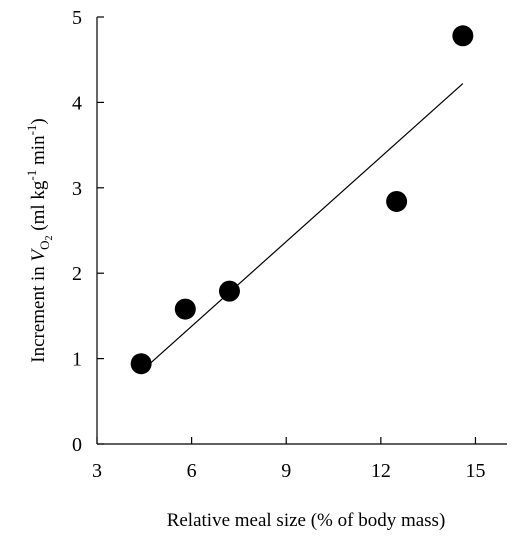 The height and width of the screenshot is (536, 523). Describe the element at coordinates (77, 274) in the screenshot. I see `y-tick-label: 2` at that location.